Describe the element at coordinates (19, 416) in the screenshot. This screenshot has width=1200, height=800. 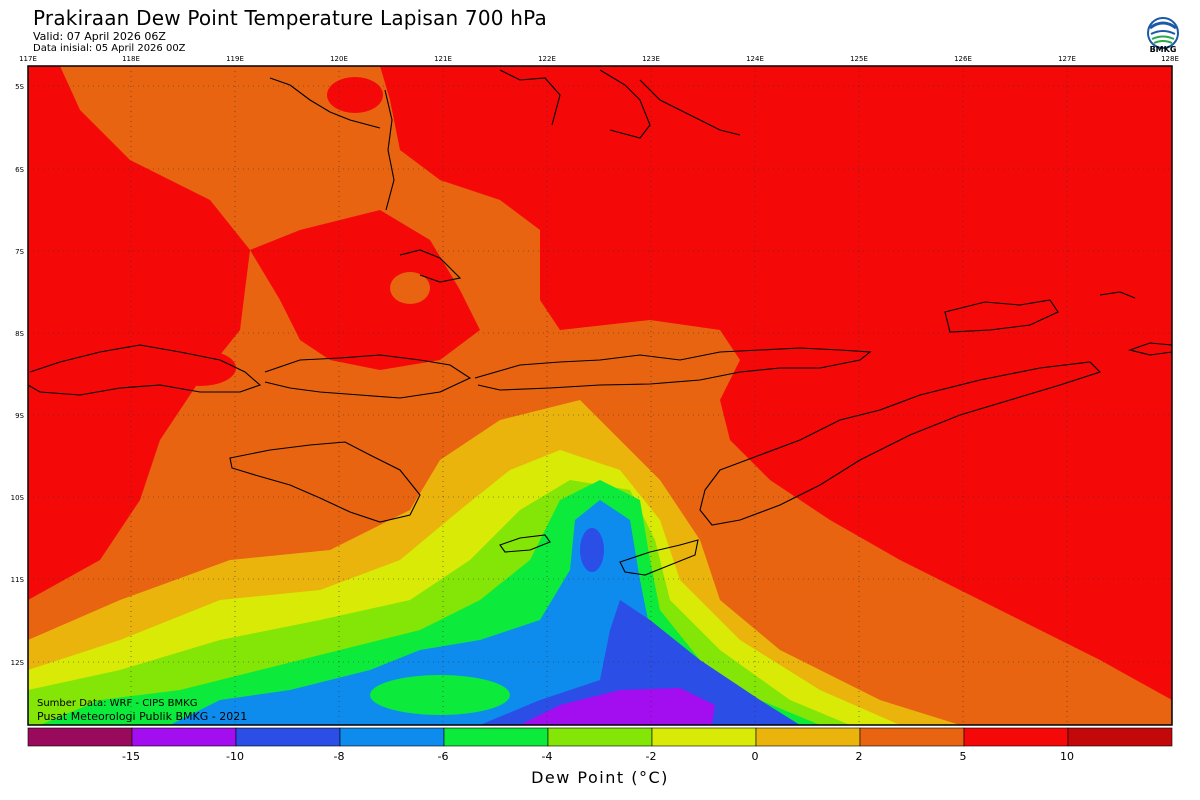
I see `lat-label: 9S` at that location.